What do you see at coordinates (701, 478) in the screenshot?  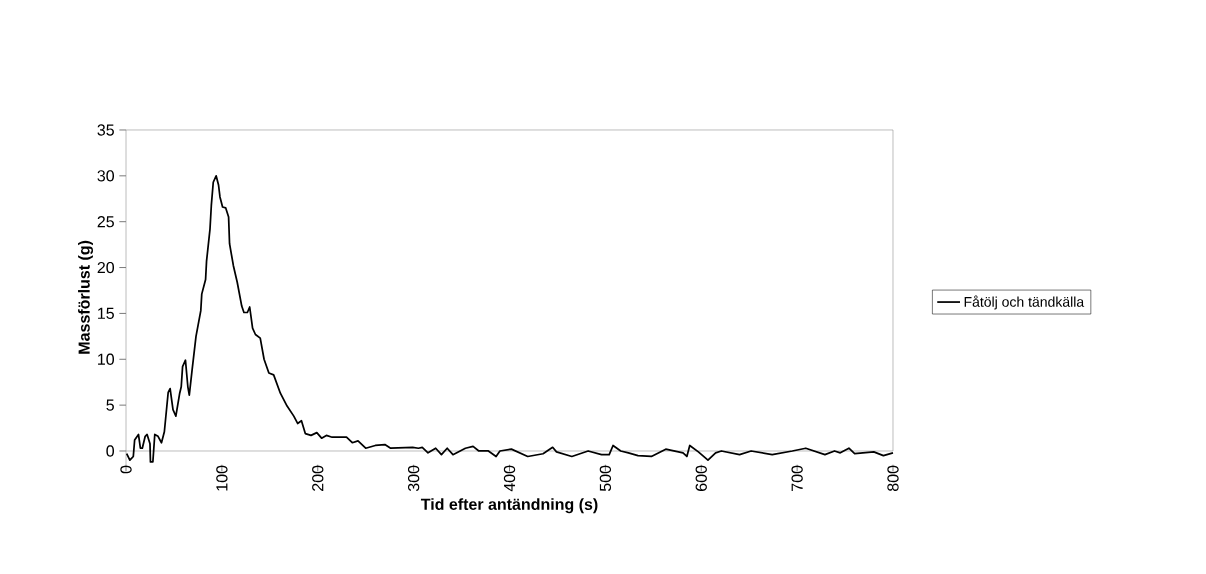 I see `x-tick-label: 600` at bounding box center [701, 478].